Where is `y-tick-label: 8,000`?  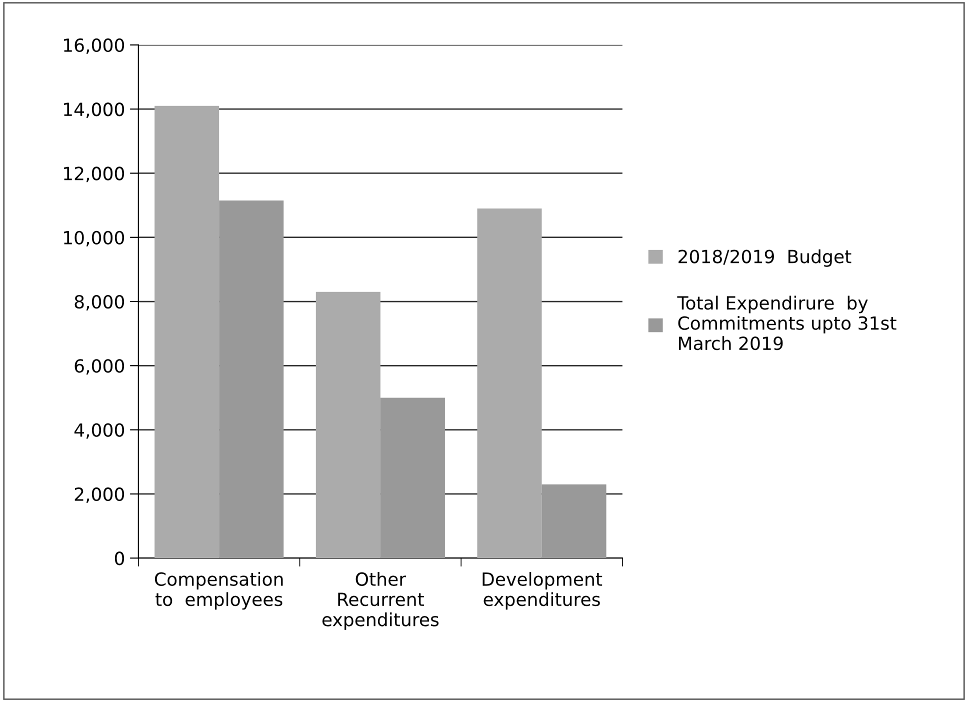
y-tick-label: 8,000 is located at coordinates (99, 302).